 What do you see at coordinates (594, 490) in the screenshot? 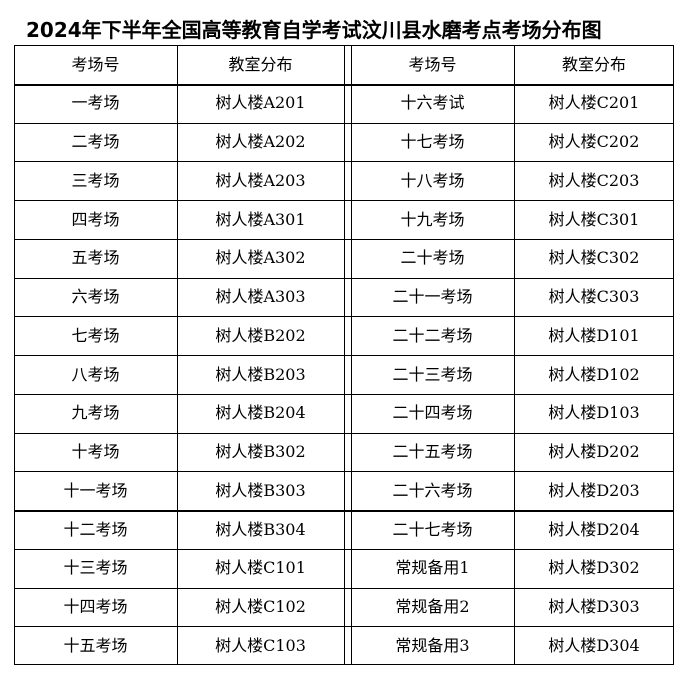
I see `cell-classroom: 树人楼D203` at bounding box center [594, 490].